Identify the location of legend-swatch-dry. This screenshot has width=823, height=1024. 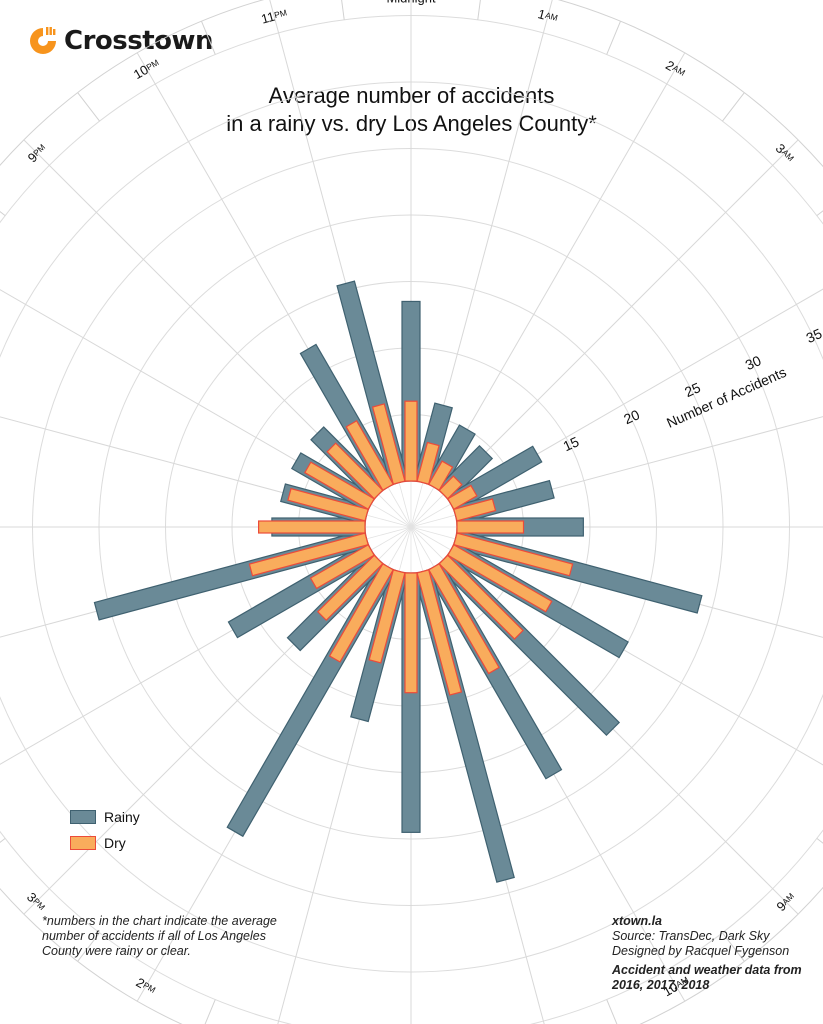
(83, 843).